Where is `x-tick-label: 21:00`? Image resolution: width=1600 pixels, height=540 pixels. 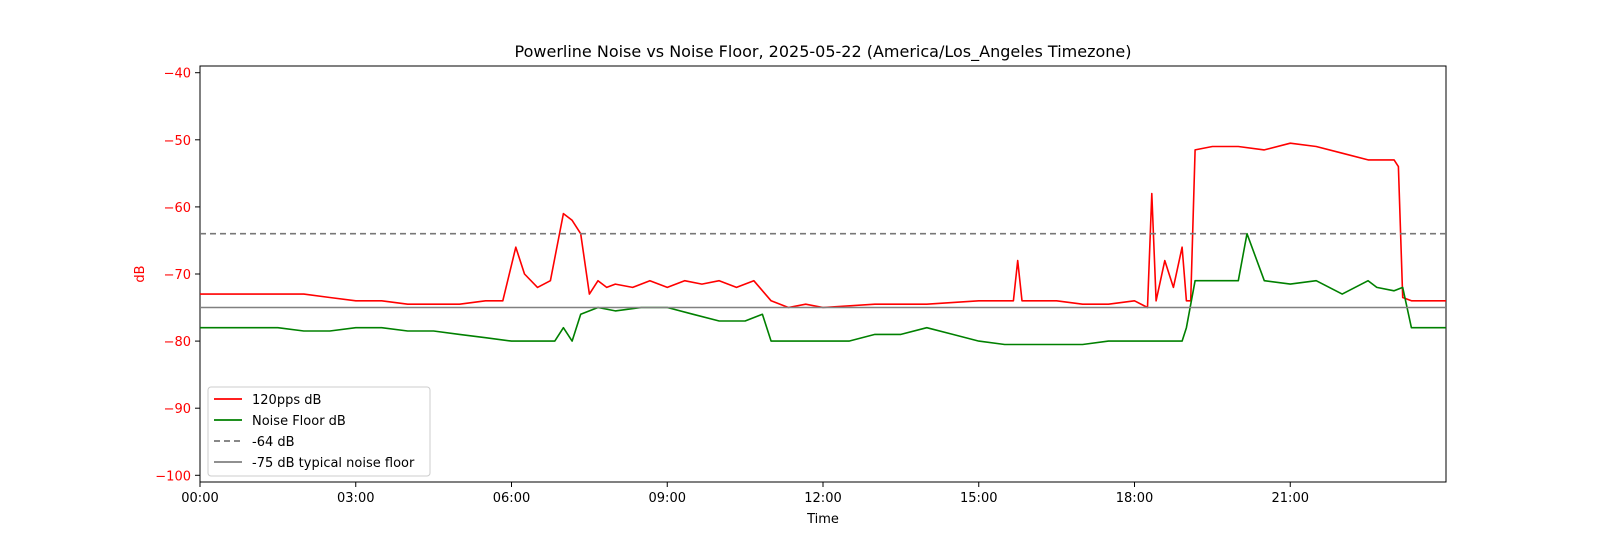 x-tick-label: 21:00 is located at coordinates (1290, 498).